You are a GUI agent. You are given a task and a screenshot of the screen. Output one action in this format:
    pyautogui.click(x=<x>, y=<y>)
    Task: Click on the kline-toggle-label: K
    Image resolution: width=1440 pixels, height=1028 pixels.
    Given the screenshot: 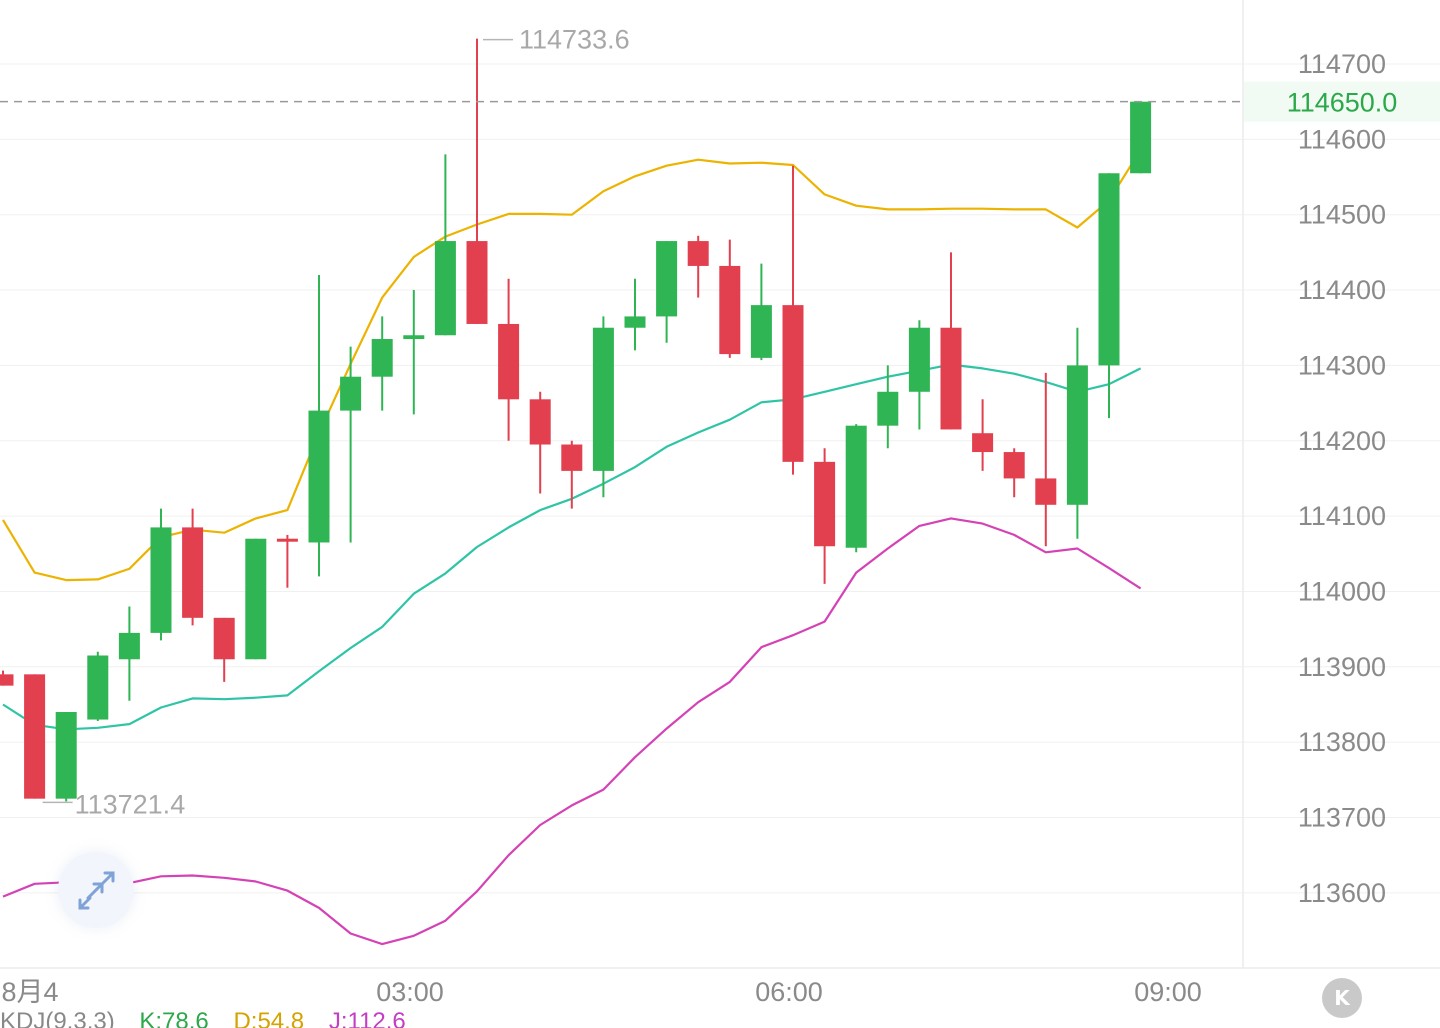 What is the action you would take?
    pyautogui.click(x=1342, y=998)
    